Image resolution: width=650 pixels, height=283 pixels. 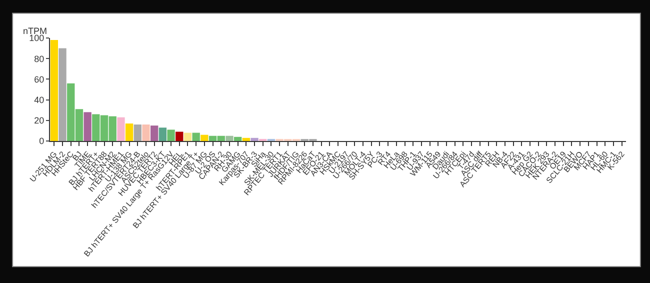 What do you see at coordinates (41, 141) in the screenshot?
I see `y-tick-label: 0` at bounding box center [41, 141].